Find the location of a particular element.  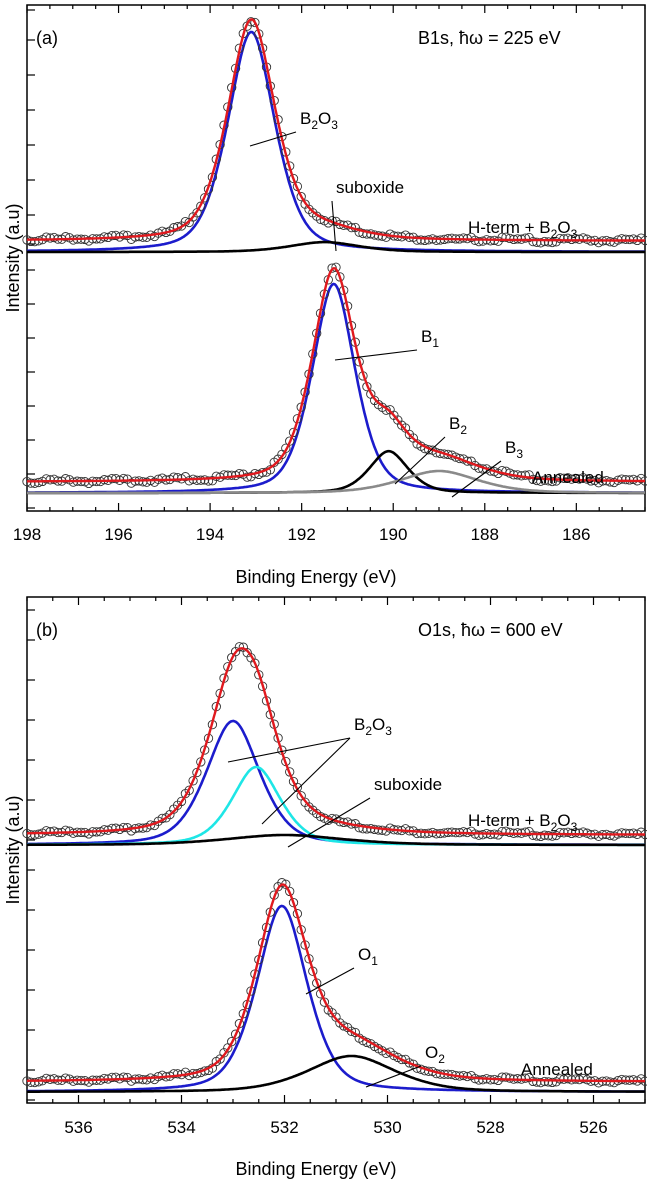

x-tick-label: 532 is located at coordinates (284, 1127).